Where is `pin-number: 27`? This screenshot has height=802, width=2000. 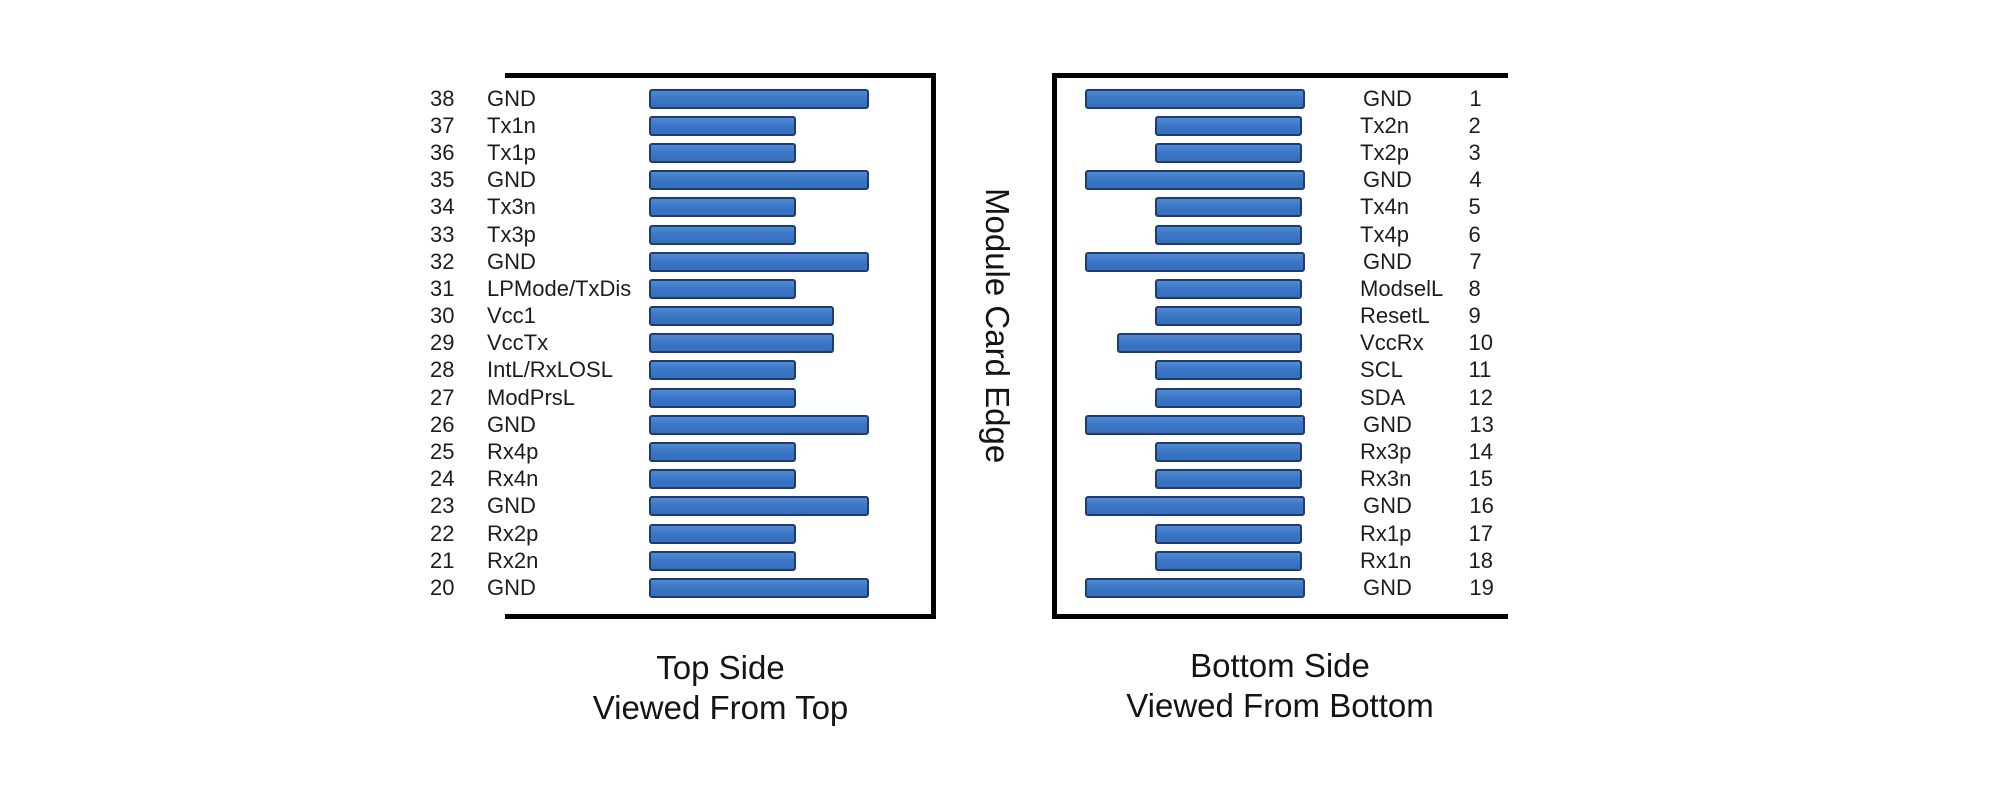 pin-number: 27 is located at coordinates (442, 397).